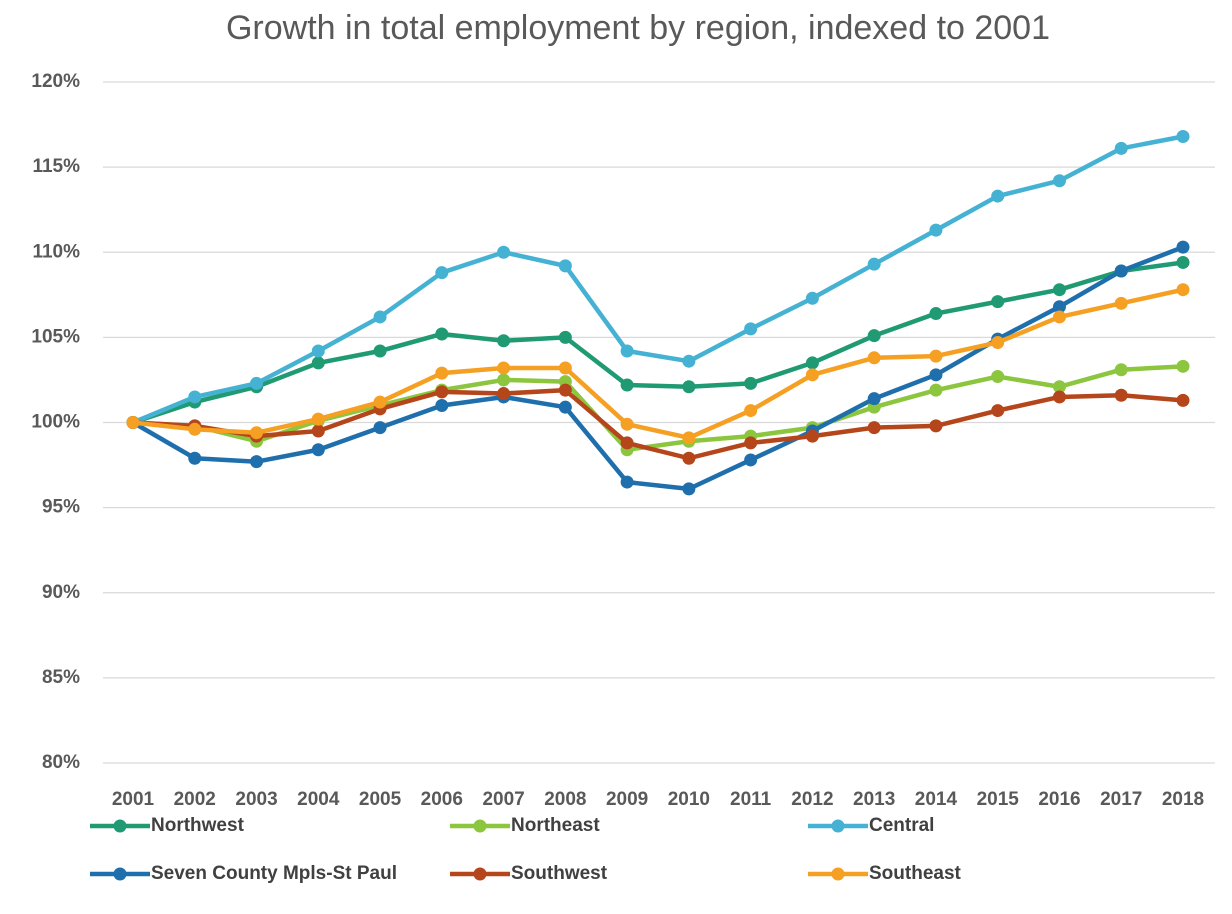  Describe the element at coordinates (751, 799) in the screenshot. I see `x-tick-label: 2011` at that location.